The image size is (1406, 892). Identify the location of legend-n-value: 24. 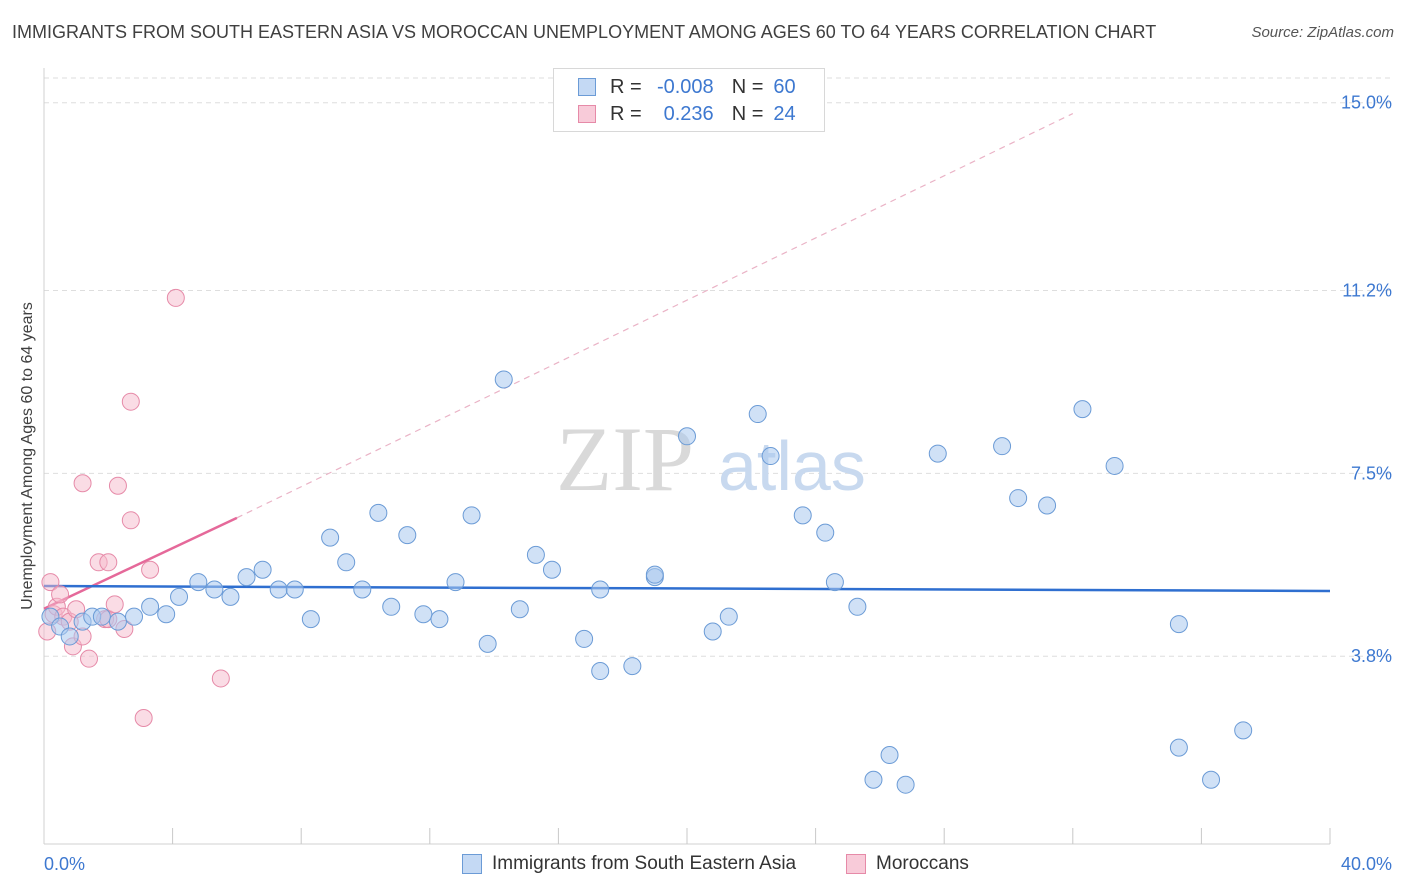
(784, 113).